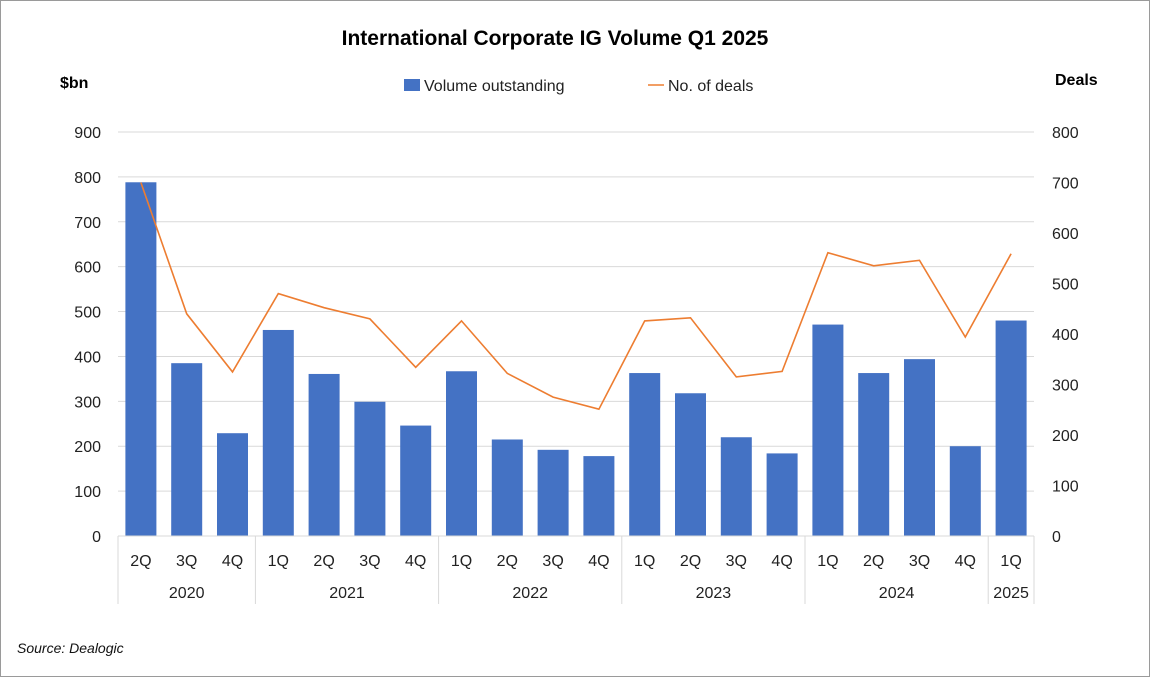 The image size is (1150, 677). I want to click on y-right-tick-label: 400, so click(1065, 335).